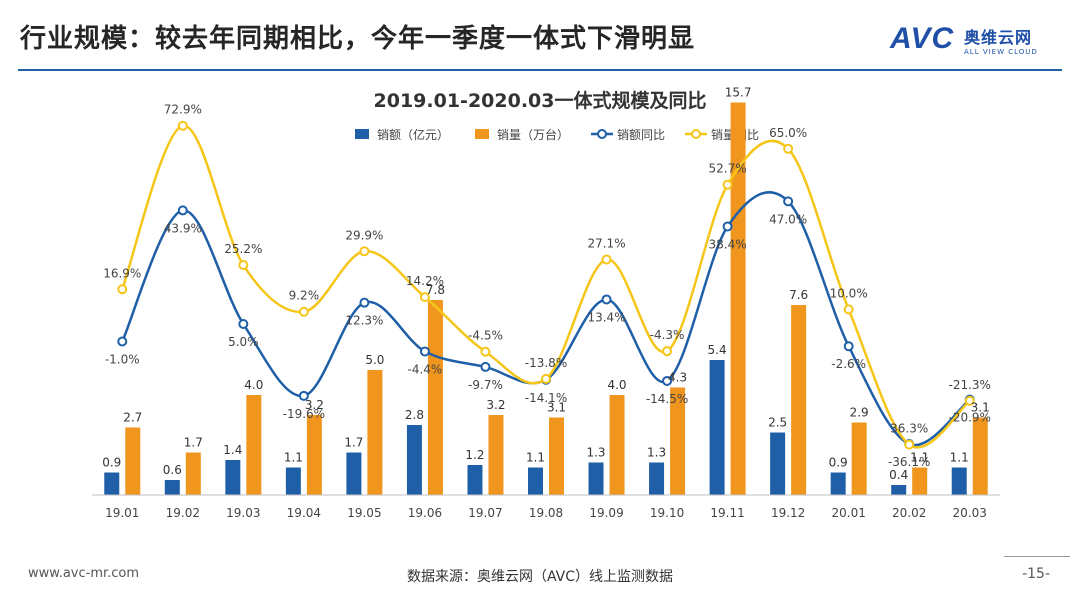  I want to click on x-tick-label: 19.01, so click(122, 513).